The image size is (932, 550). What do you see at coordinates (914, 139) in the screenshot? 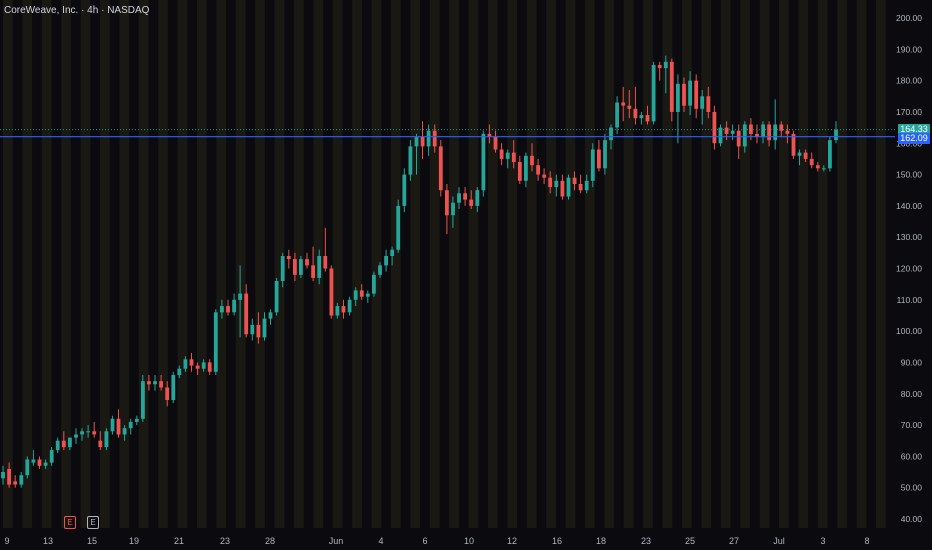
I see `level-price-label: 162.09` at bounding box center [914, 139].